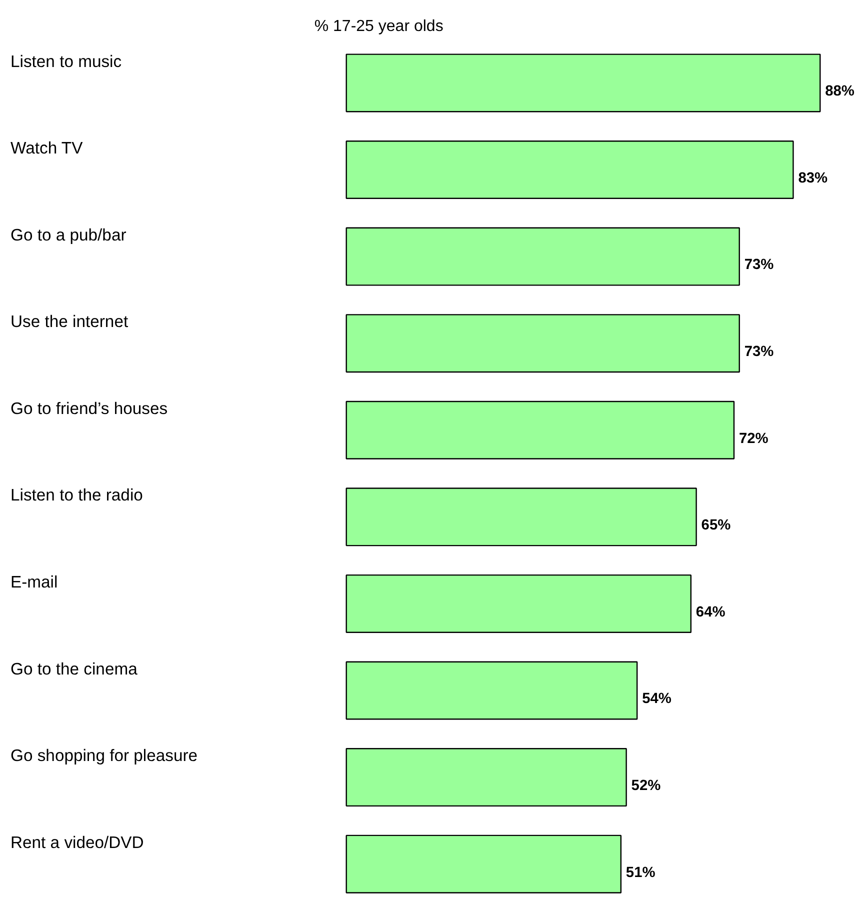 This screenshot has height=920, width=867. I want to click on y-tick-label: Go shopping for pleasure, so click(104, 756).